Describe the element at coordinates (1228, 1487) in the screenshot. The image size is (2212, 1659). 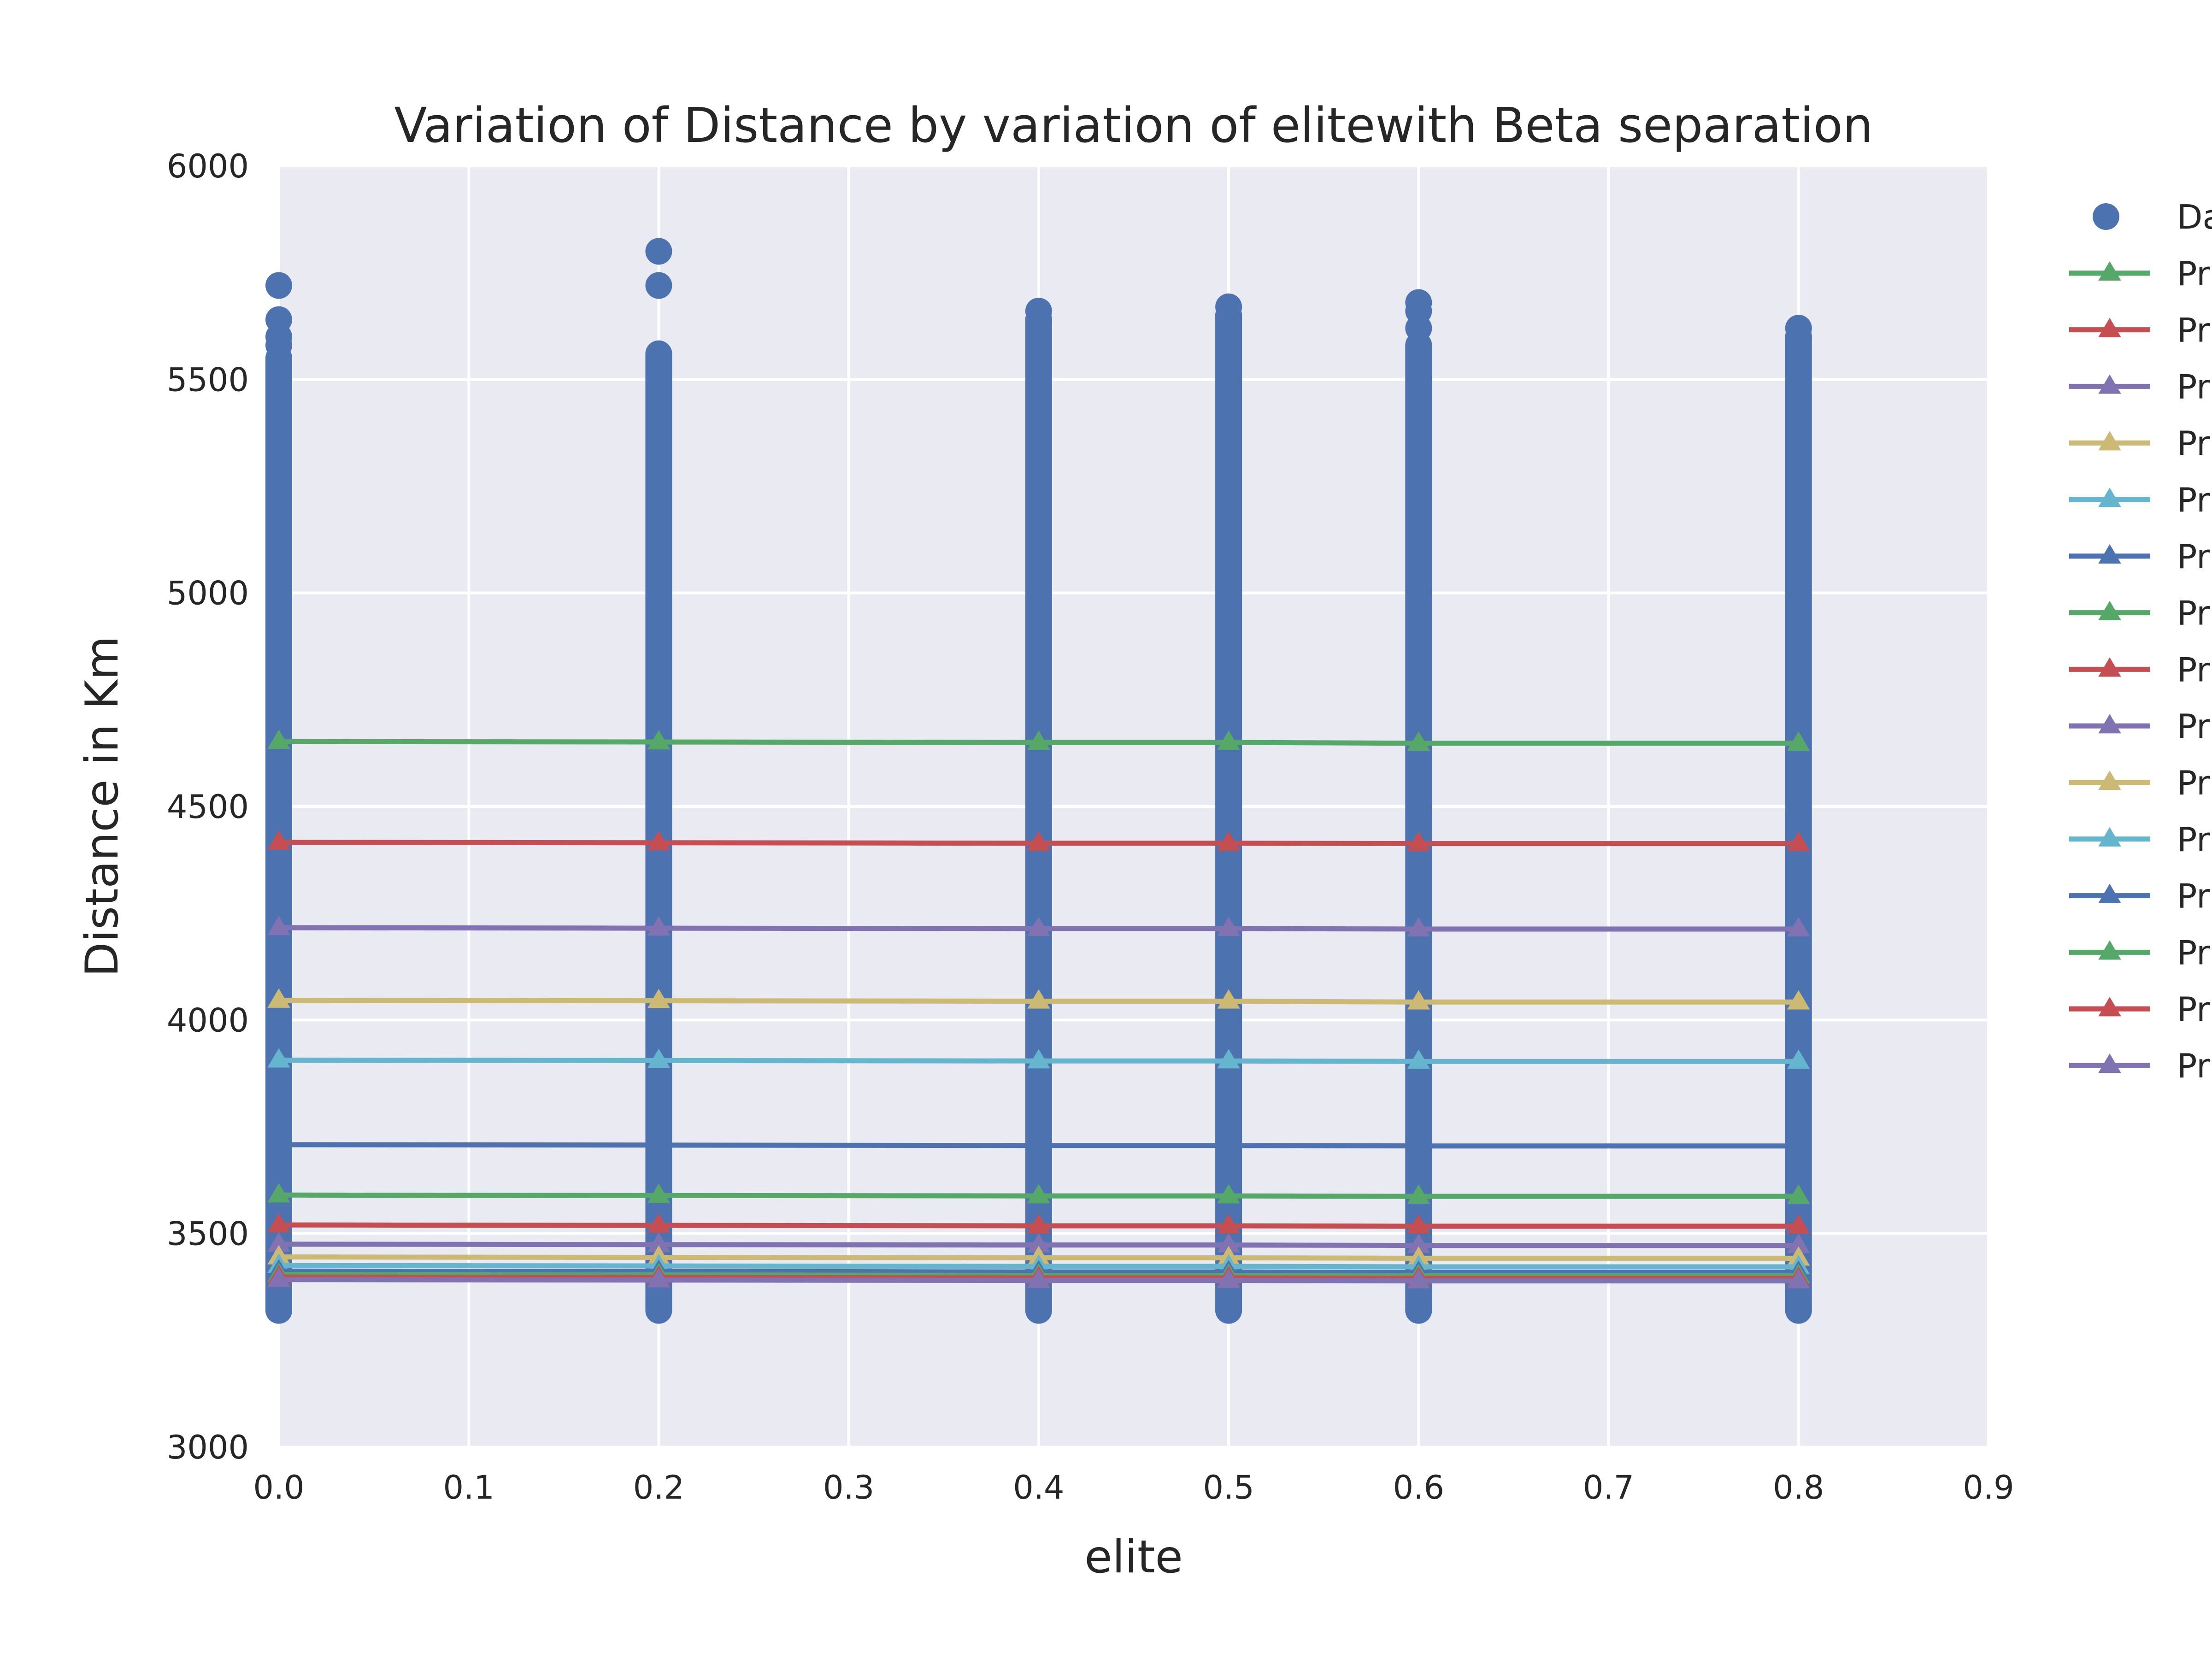
I see `x-tick-label: 0.5` at that location.